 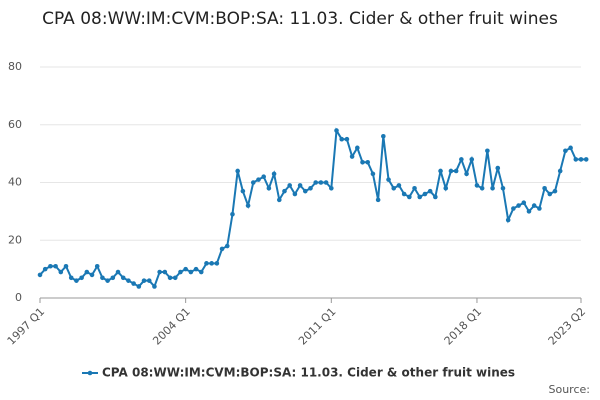 What do you see at coordinates (26, 326) in the screenshot?
I see `x-tick-label: 1997 Q1` at bounding box center [26, 326].